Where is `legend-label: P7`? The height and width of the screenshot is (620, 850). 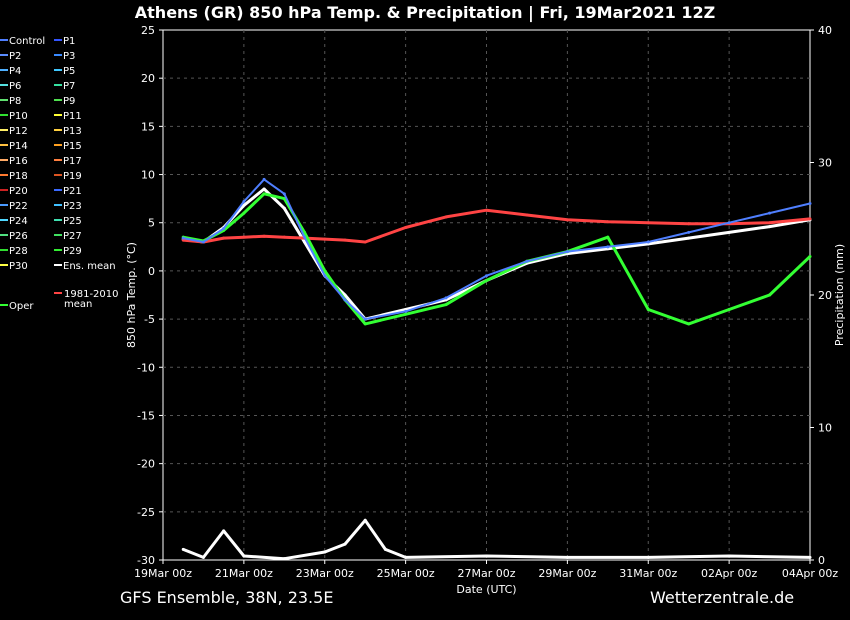
legend-label: P7 is located at coordinates (69, 86).